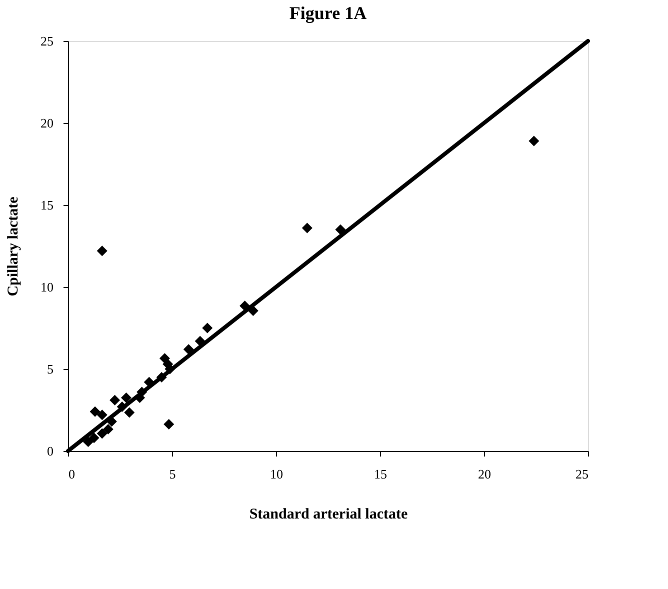 Image resolution: width=668 pixels, height=589 pixels. Describe the element at coordinates (276, 474) in the screenshot. I see `x-tick-label: 10` at that location.